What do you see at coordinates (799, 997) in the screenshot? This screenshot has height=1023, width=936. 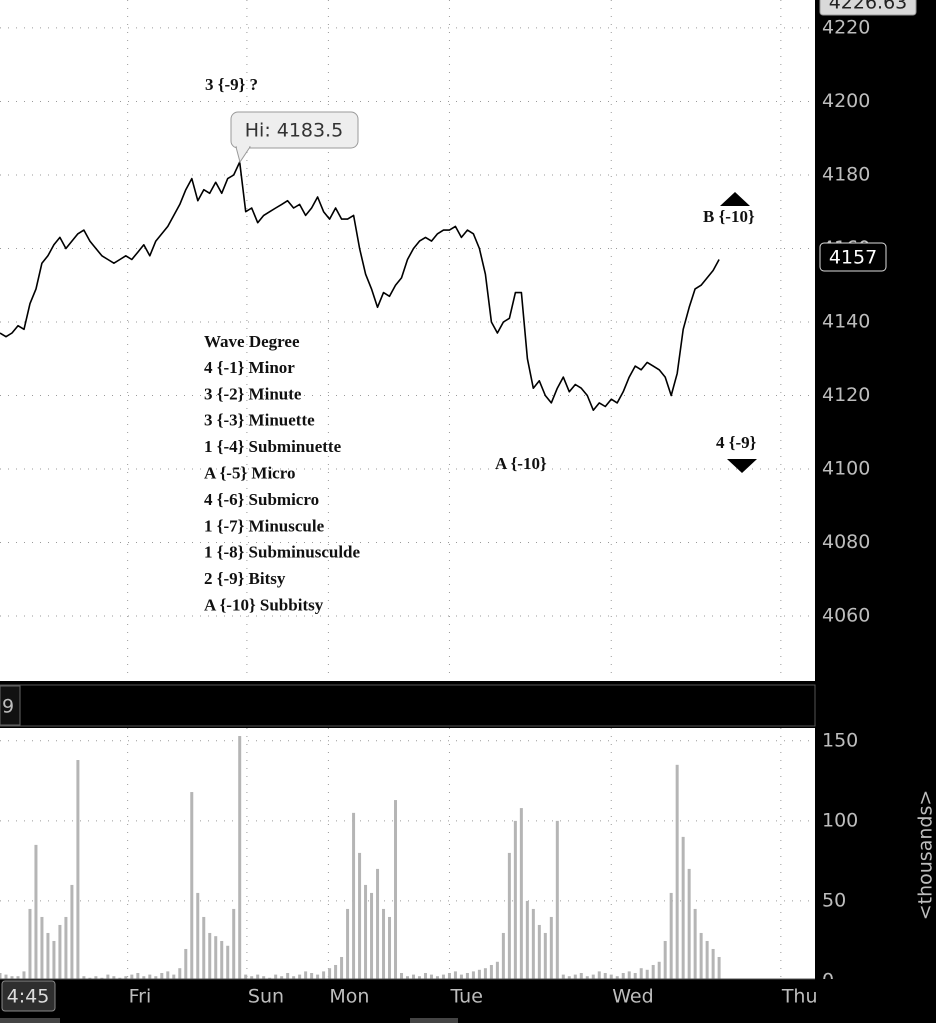 I see `x-tick-label: Thu` at bounding box center [799, 997].